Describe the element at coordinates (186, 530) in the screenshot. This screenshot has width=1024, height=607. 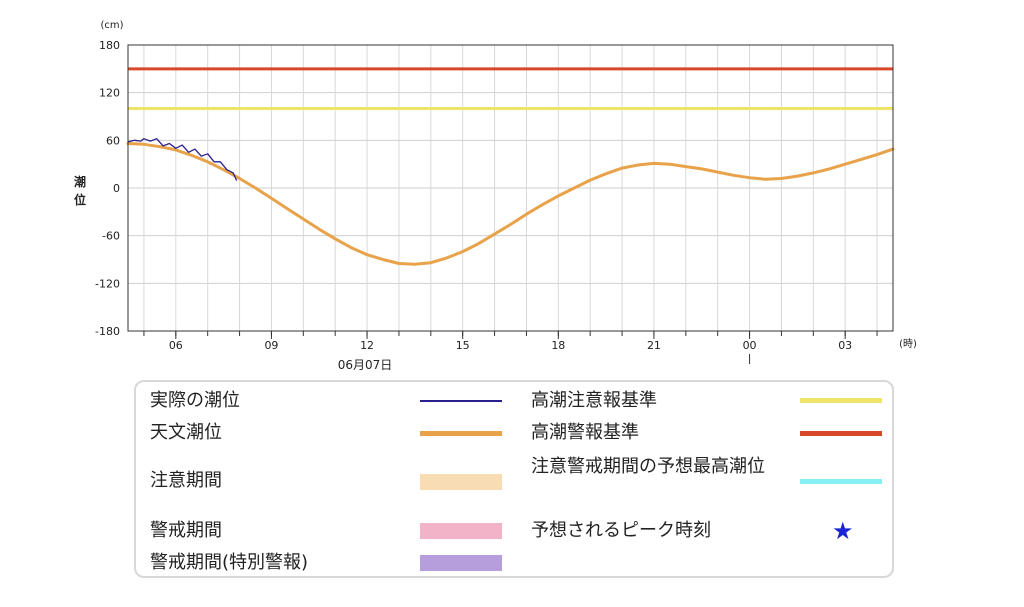
I see `legend-label-warning-period: 警戒期間` at that location.